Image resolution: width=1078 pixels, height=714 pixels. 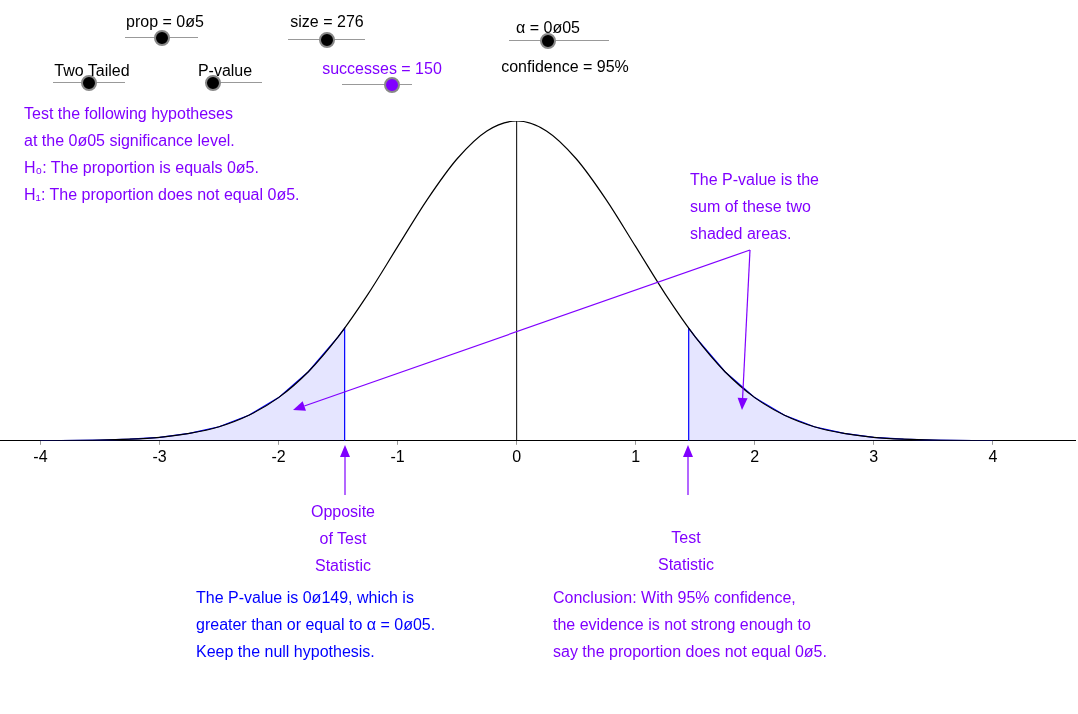 I want to click on text: Conclusion: With 95% confidence, the evidence is not strong enough to say the proportion does not equal 0ø5., so click(x=690, y=625).